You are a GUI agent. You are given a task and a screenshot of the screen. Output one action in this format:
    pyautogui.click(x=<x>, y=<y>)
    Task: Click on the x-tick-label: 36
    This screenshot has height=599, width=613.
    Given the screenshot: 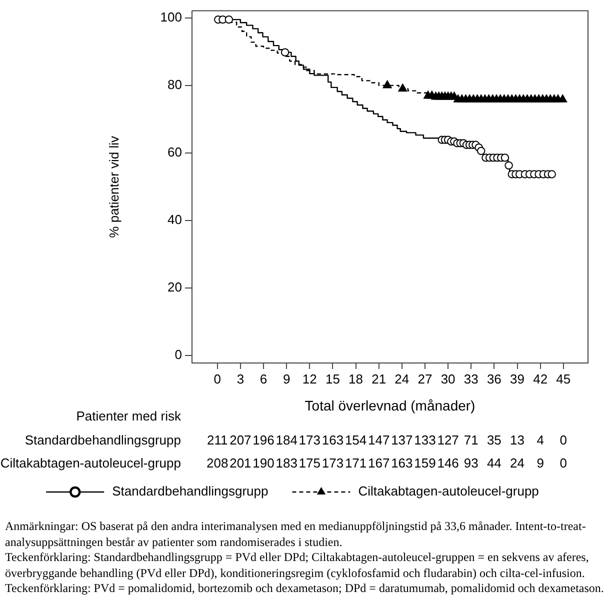 What is the action you would take?
    pyautogui.click(x=494, y=378)
    